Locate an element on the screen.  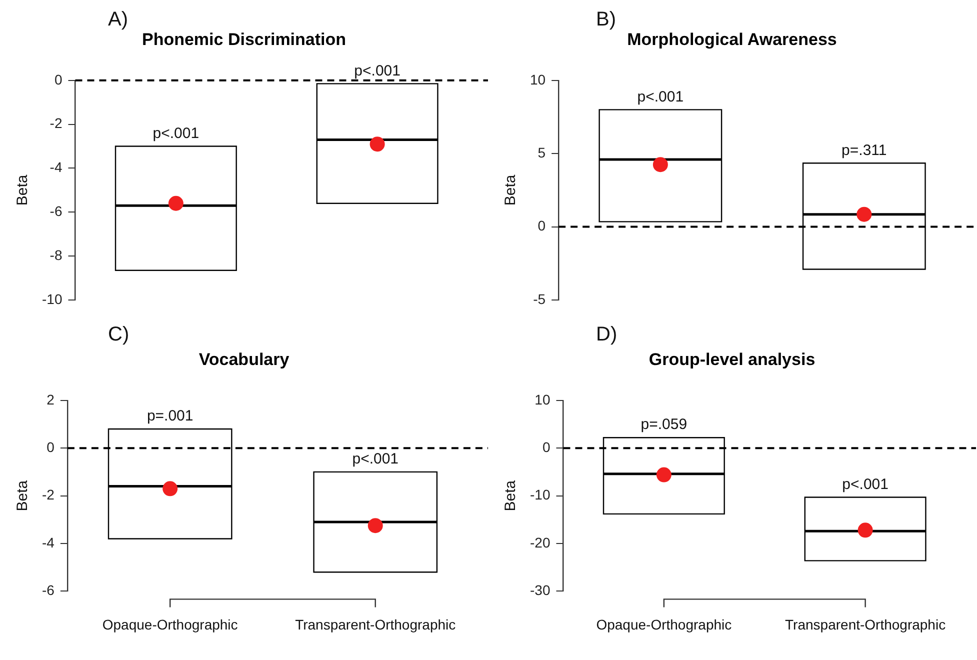
y-tick-label: -30 is located at coordinates (540, 590).